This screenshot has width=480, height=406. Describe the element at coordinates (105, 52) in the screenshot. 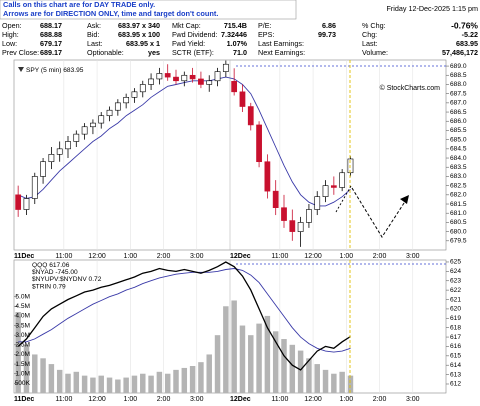

I see `field-label: Optionable:` at that location.